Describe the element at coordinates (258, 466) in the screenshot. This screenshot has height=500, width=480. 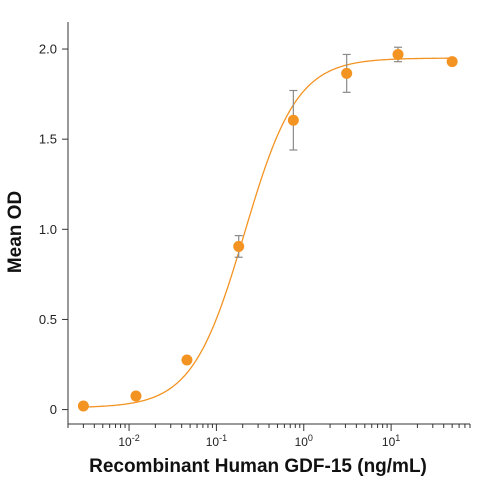
I see `x-axis-title: Recombinant Human GDF-15 (ng/mL)` at that location.